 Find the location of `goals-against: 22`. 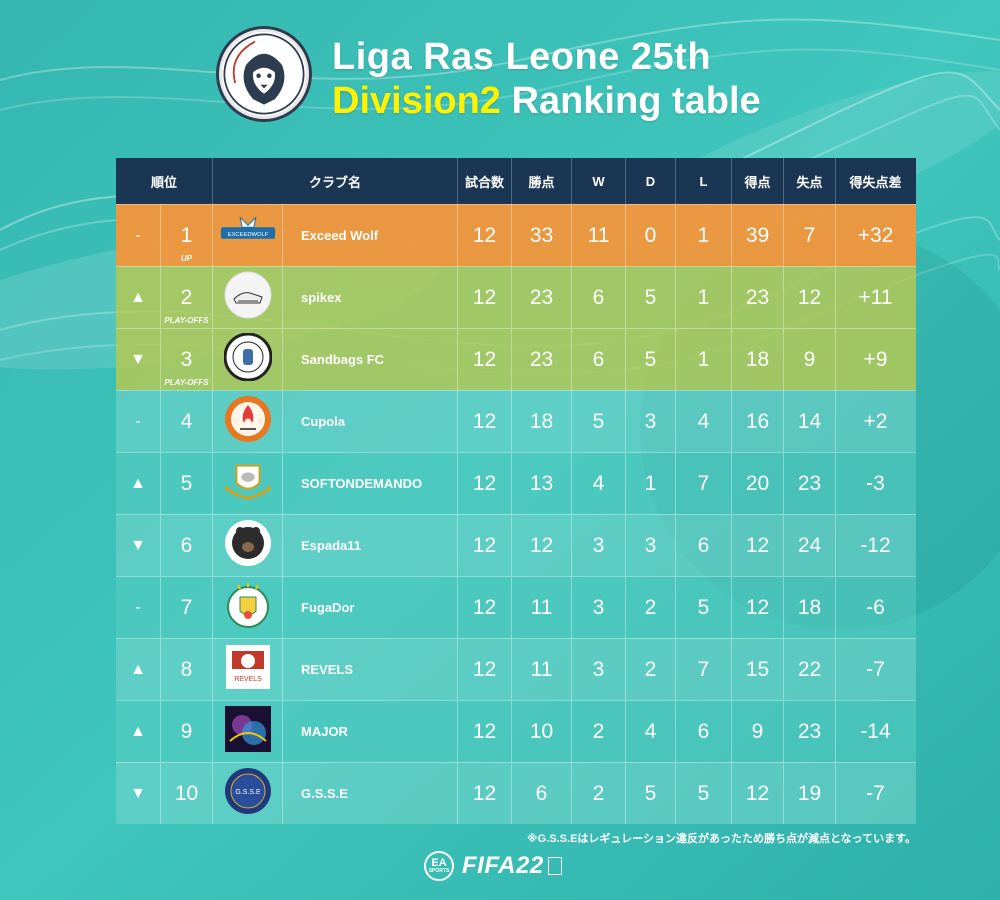

goals-against: 22 is located at coordinates (810, 669).